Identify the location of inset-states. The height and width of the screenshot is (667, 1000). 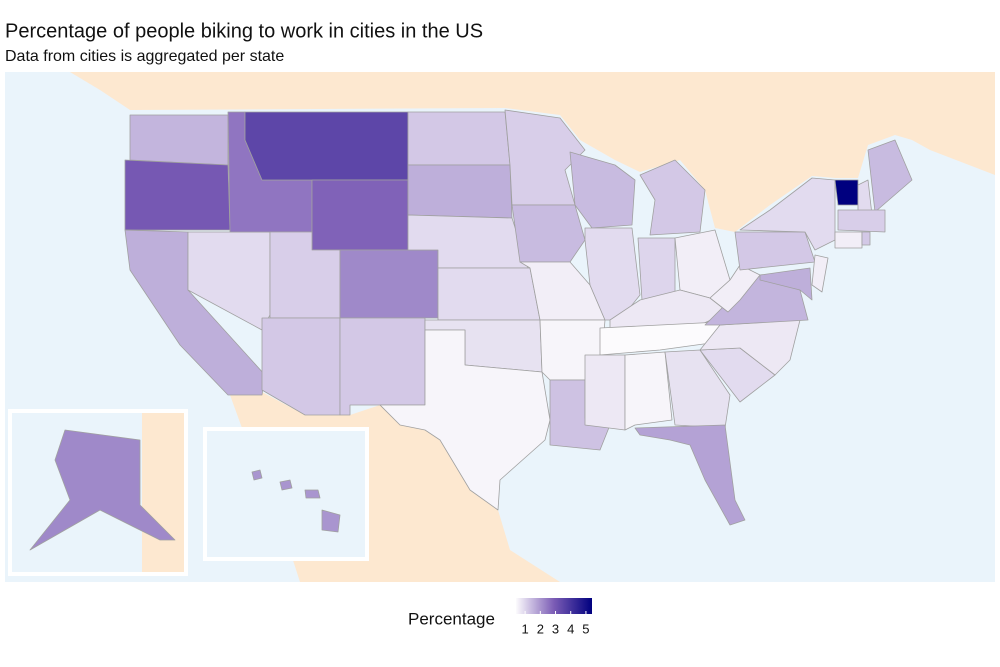
(185, 490).